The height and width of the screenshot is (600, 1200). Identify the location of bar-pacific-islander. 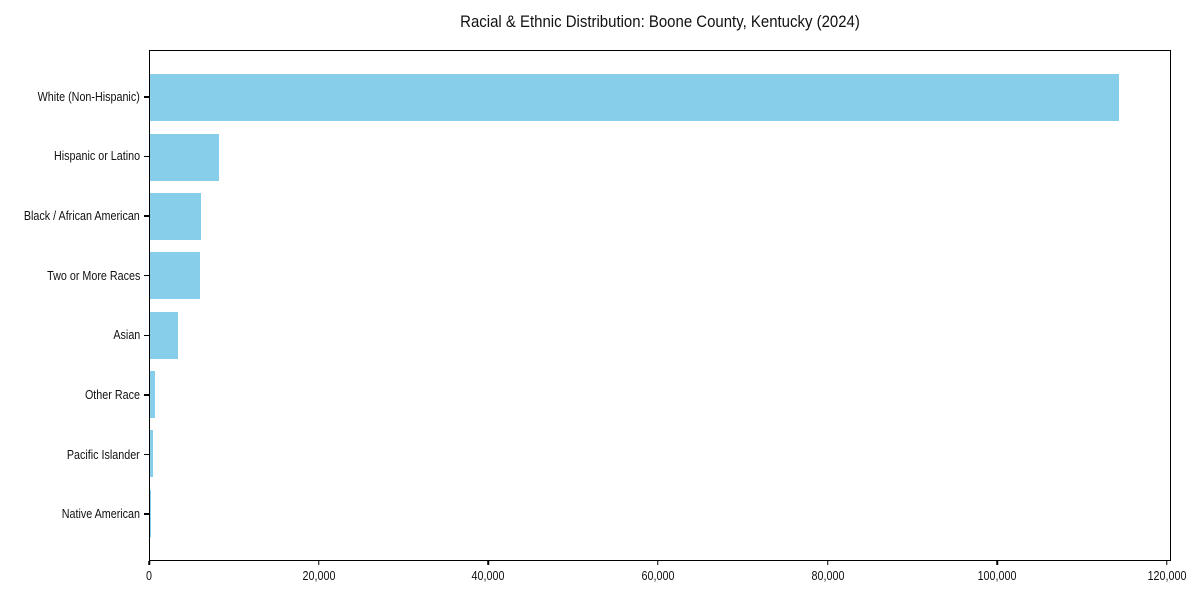
(152, 454).